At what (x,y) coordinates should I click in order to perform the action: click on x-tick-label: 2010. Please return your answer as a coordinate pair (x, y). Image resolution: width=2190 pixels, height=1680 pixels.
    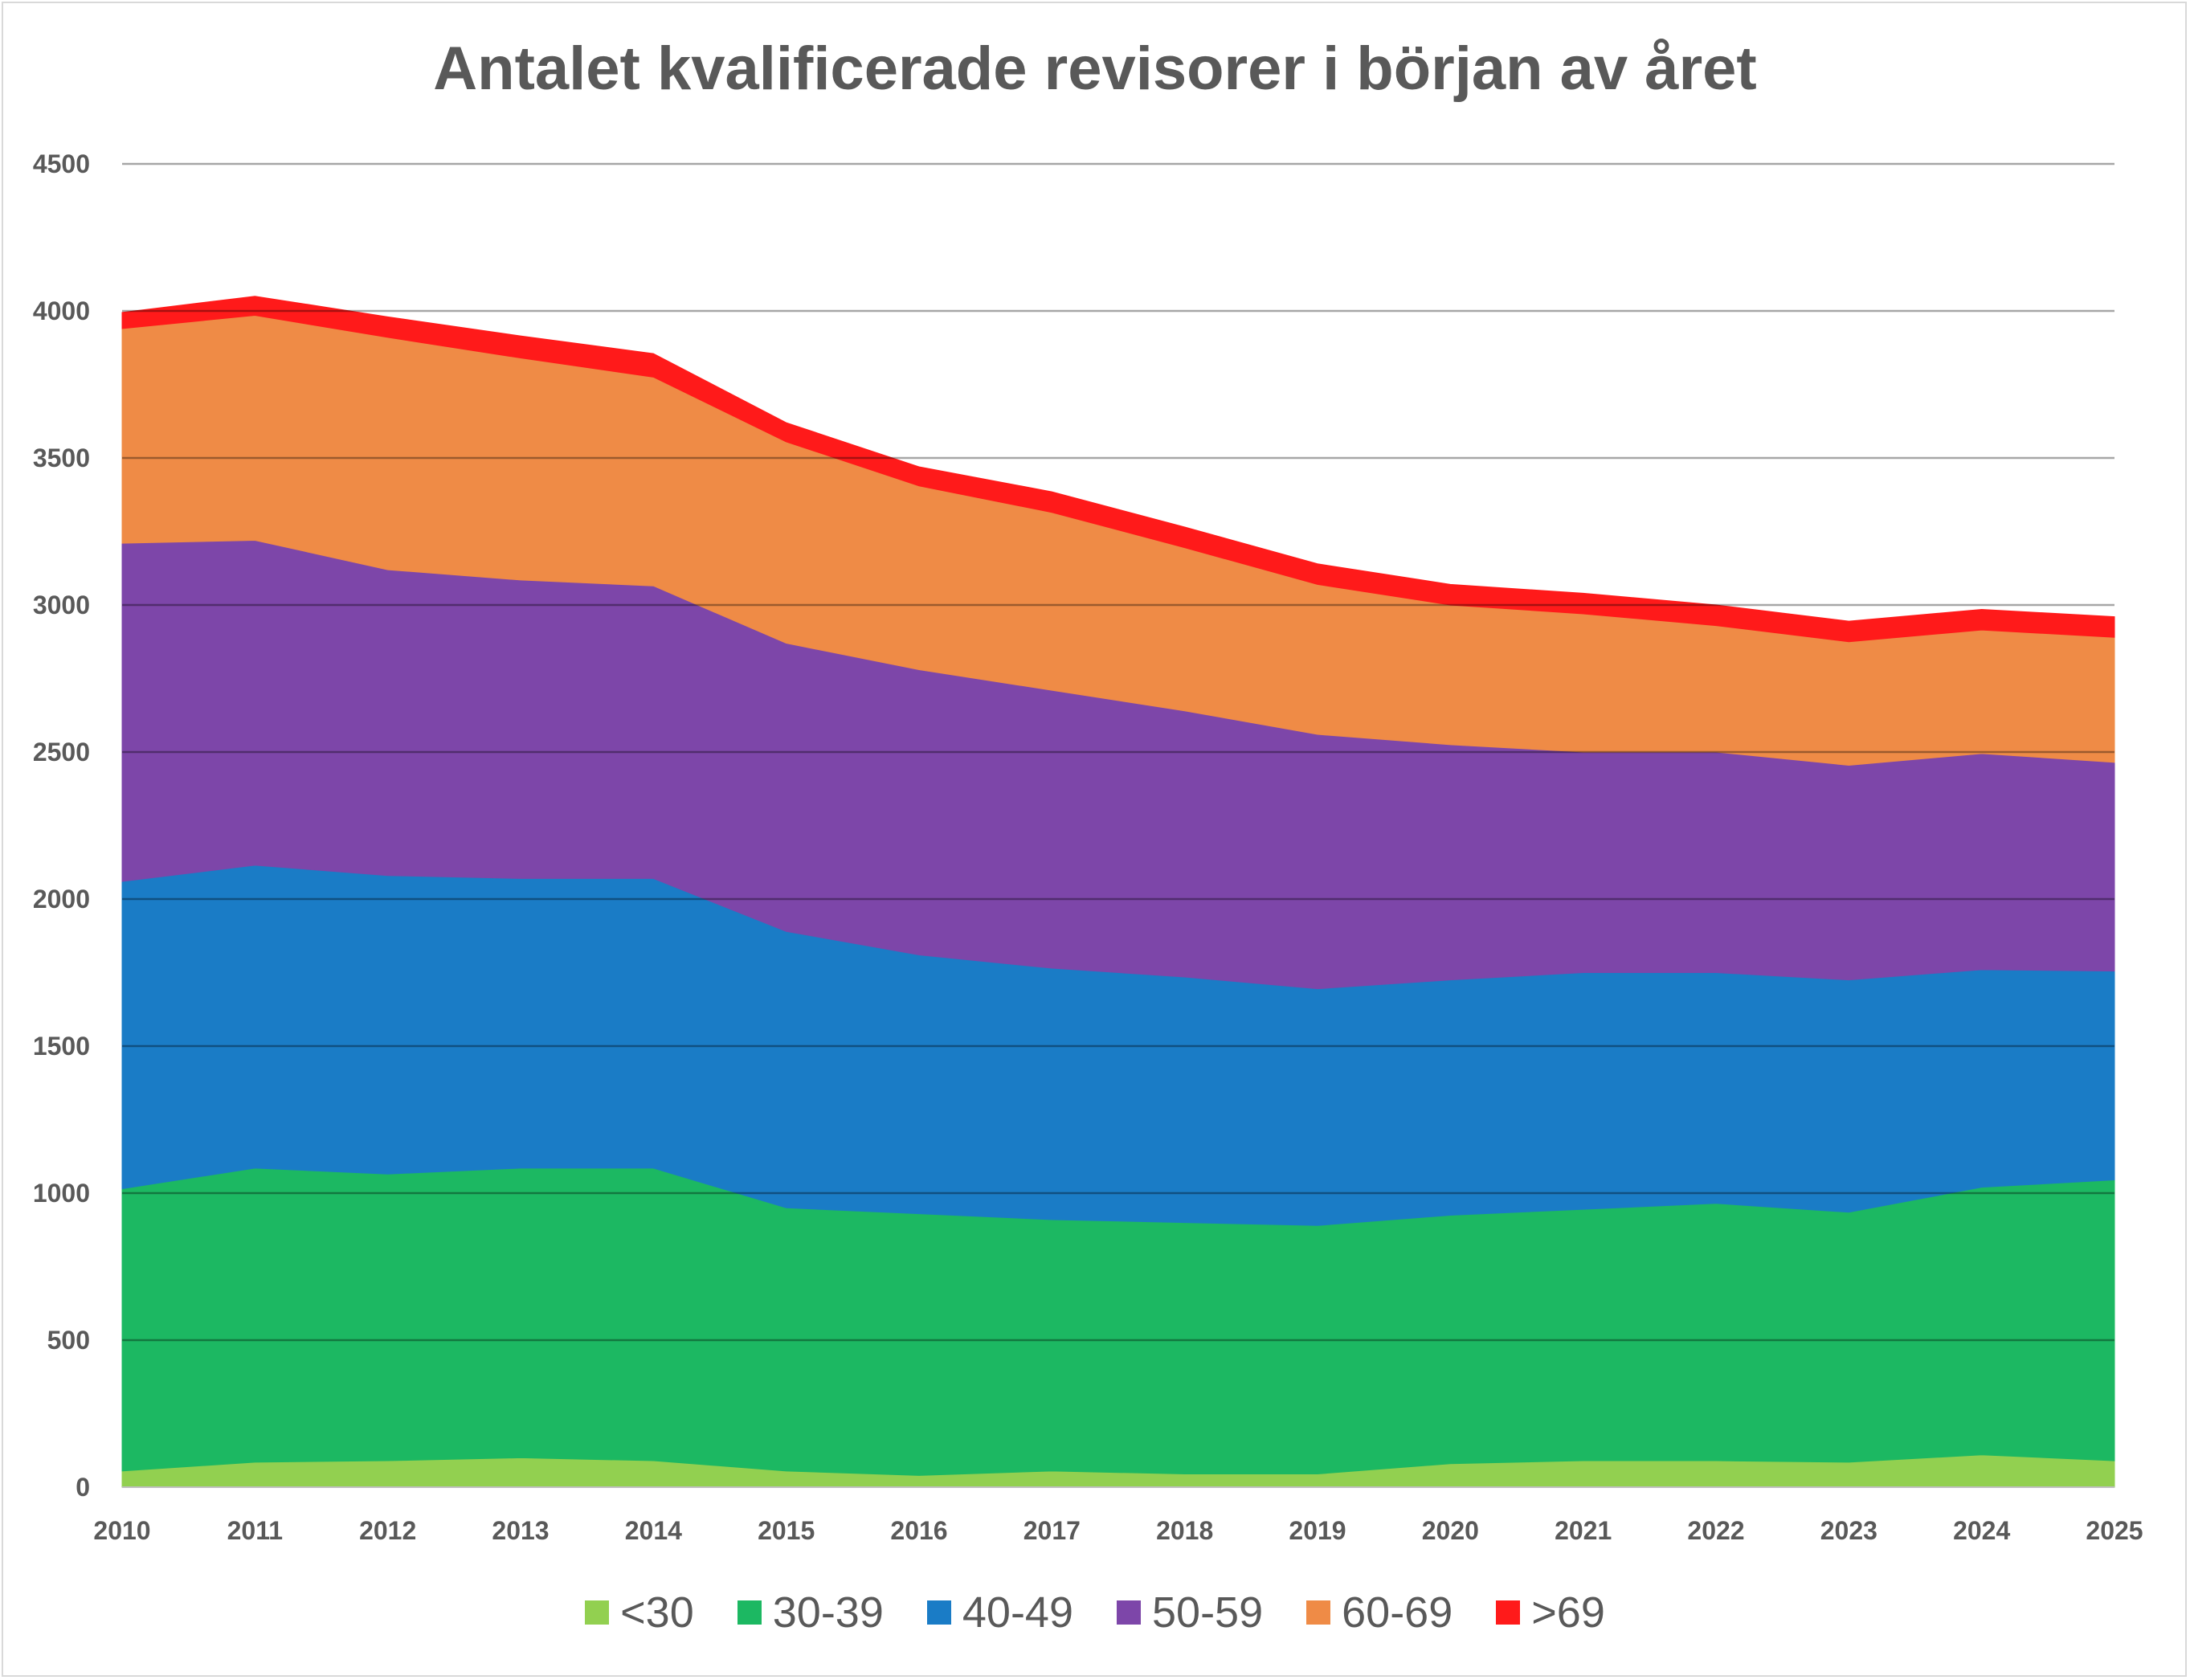
    Looking at the image, I should click on (121, 1530).